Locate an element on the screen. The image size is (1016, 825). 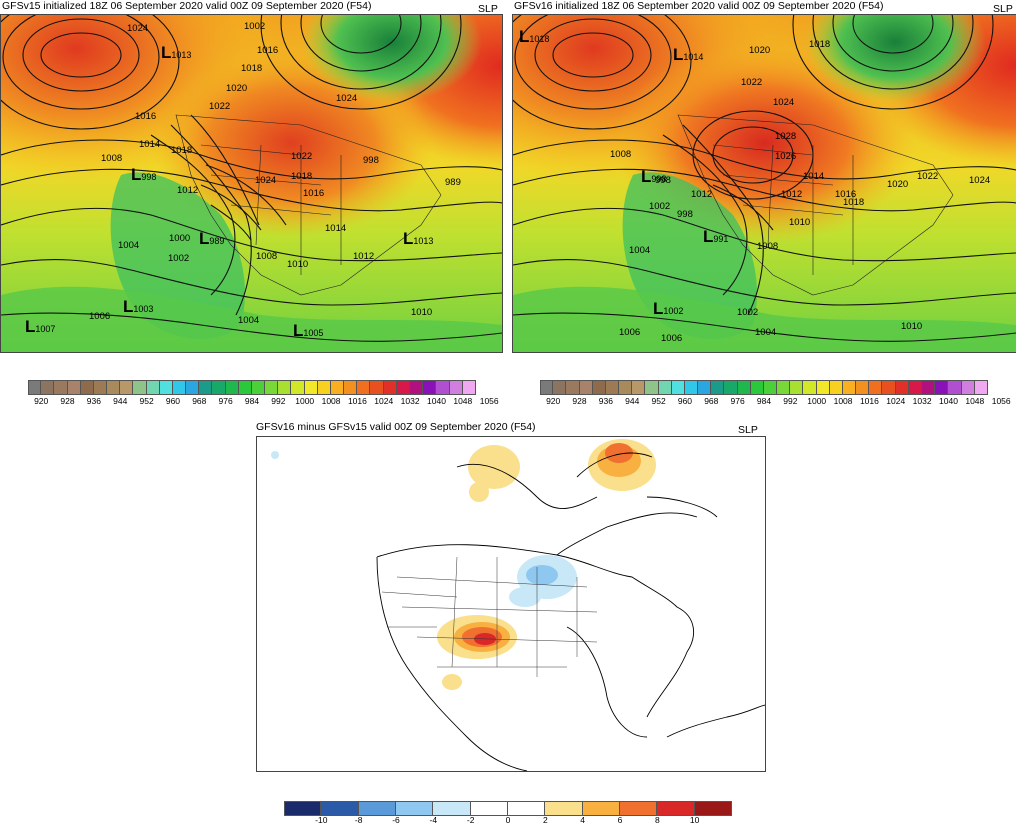
left-isobar-label: 1004 is located at coordinates (249, 320).